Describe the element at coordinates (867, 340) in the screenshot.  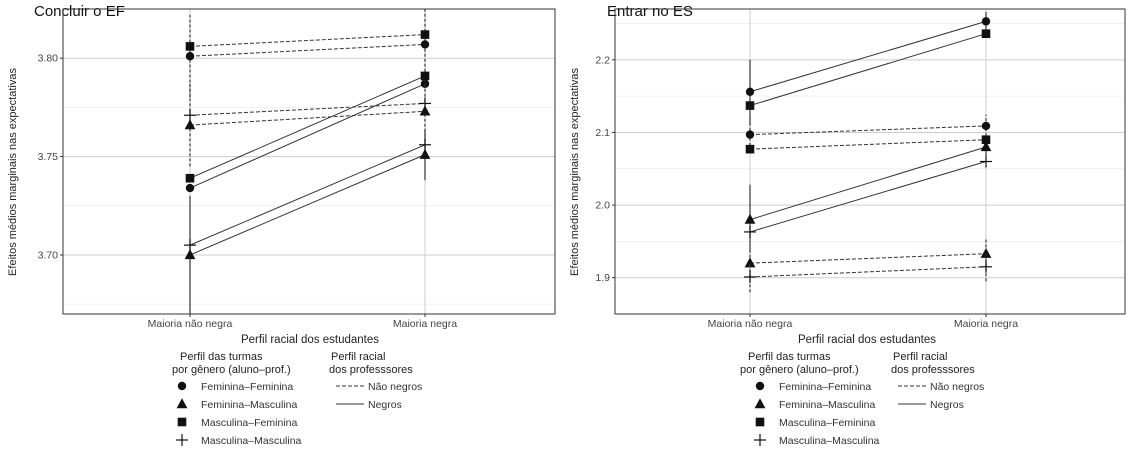
I see `x-axis-label-es: Perfil racial dos estudantes` at that location.